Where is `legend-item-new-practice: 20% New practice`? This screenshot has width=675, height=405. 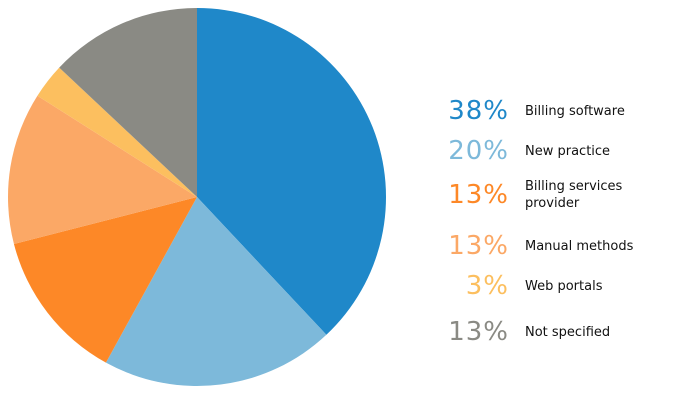 legend-item-new-practice: 20% New practice is located at coordinates (547, 151).